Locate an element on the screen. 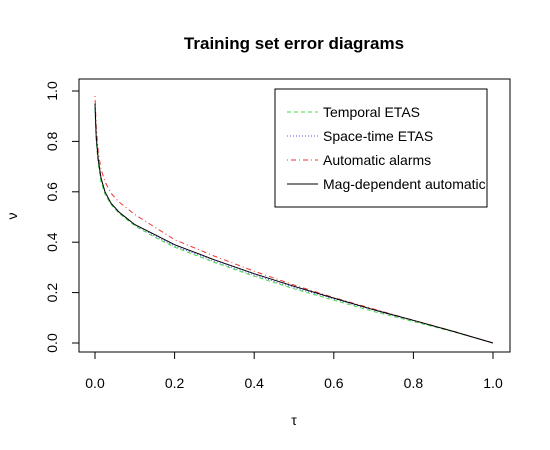  x-tick-label: 0.2 is located at coordinates (175, 383).